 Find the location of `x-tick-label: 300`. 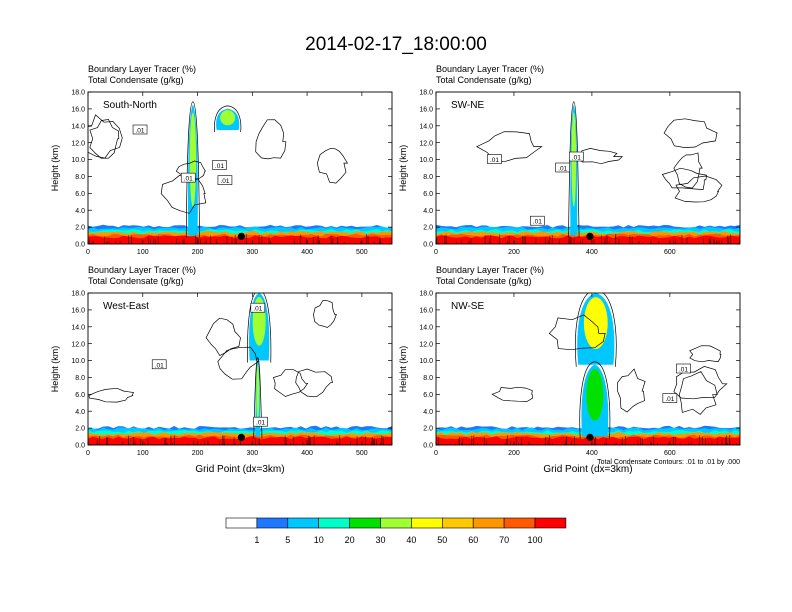

x-tick-label: 300 is located at coordinates (252, 453).